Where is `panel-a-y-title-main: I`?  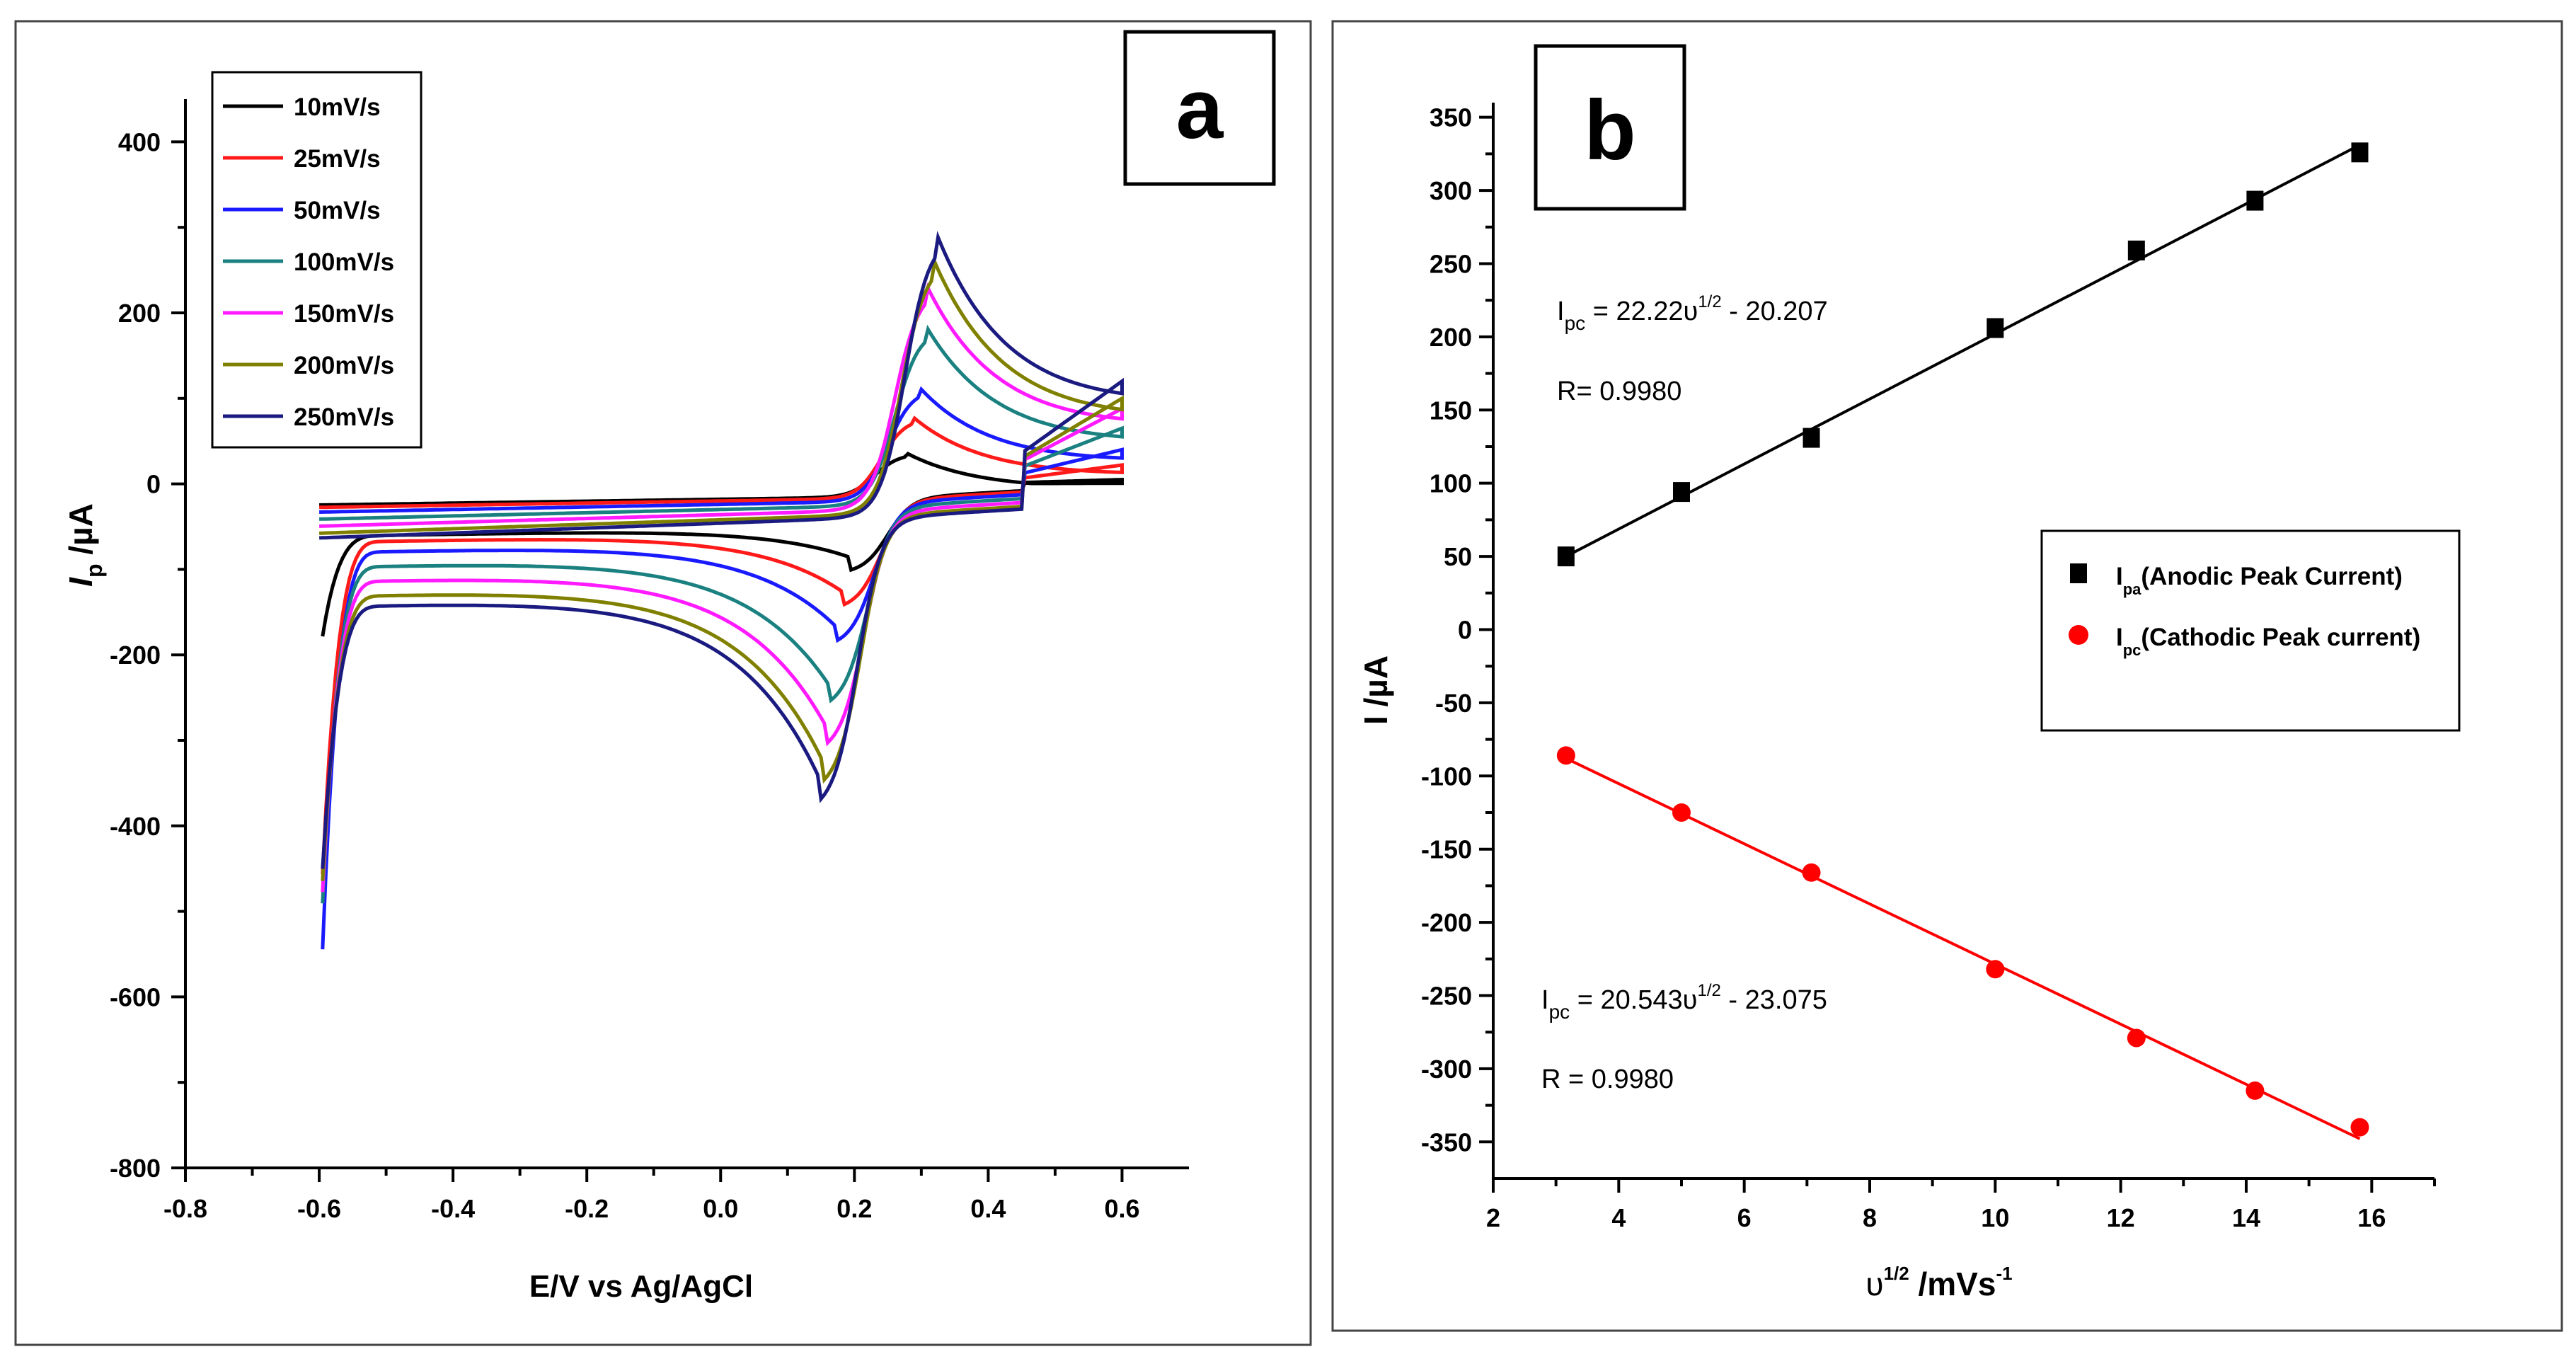
panel-a-y-title-main: I is located at coordinates (80, 582).